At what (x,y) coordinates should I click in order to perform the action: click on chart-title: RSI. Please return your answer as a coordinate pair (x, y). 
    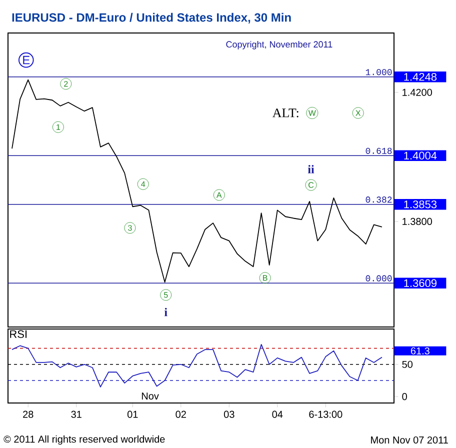
    Looking at the image, I should click on (18, 334).